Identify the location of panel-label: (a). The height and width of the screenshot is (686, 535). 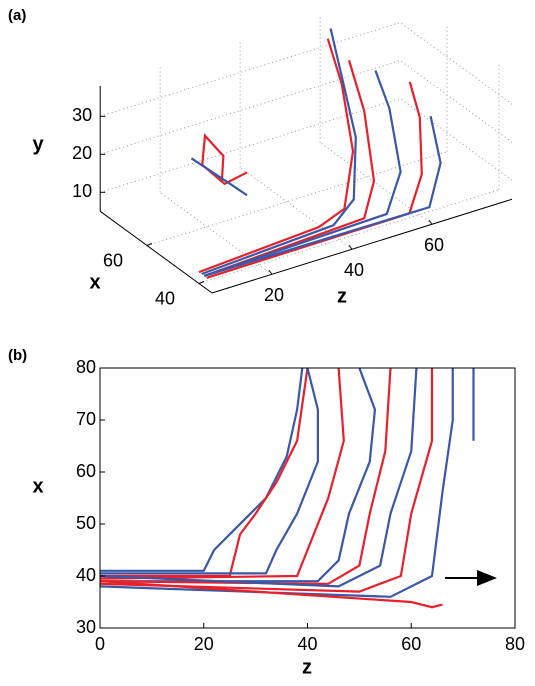
(17, 15).